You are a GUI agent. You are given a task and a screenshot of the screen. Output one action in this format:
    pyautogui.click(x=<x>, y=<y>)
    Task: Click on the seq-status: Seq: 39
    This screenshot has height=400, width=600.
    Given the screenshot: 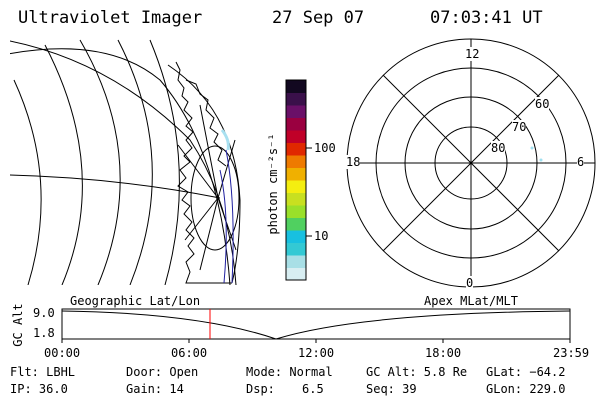 What is the action you would take?
    pyautogui.click(x=391, y=389)
    